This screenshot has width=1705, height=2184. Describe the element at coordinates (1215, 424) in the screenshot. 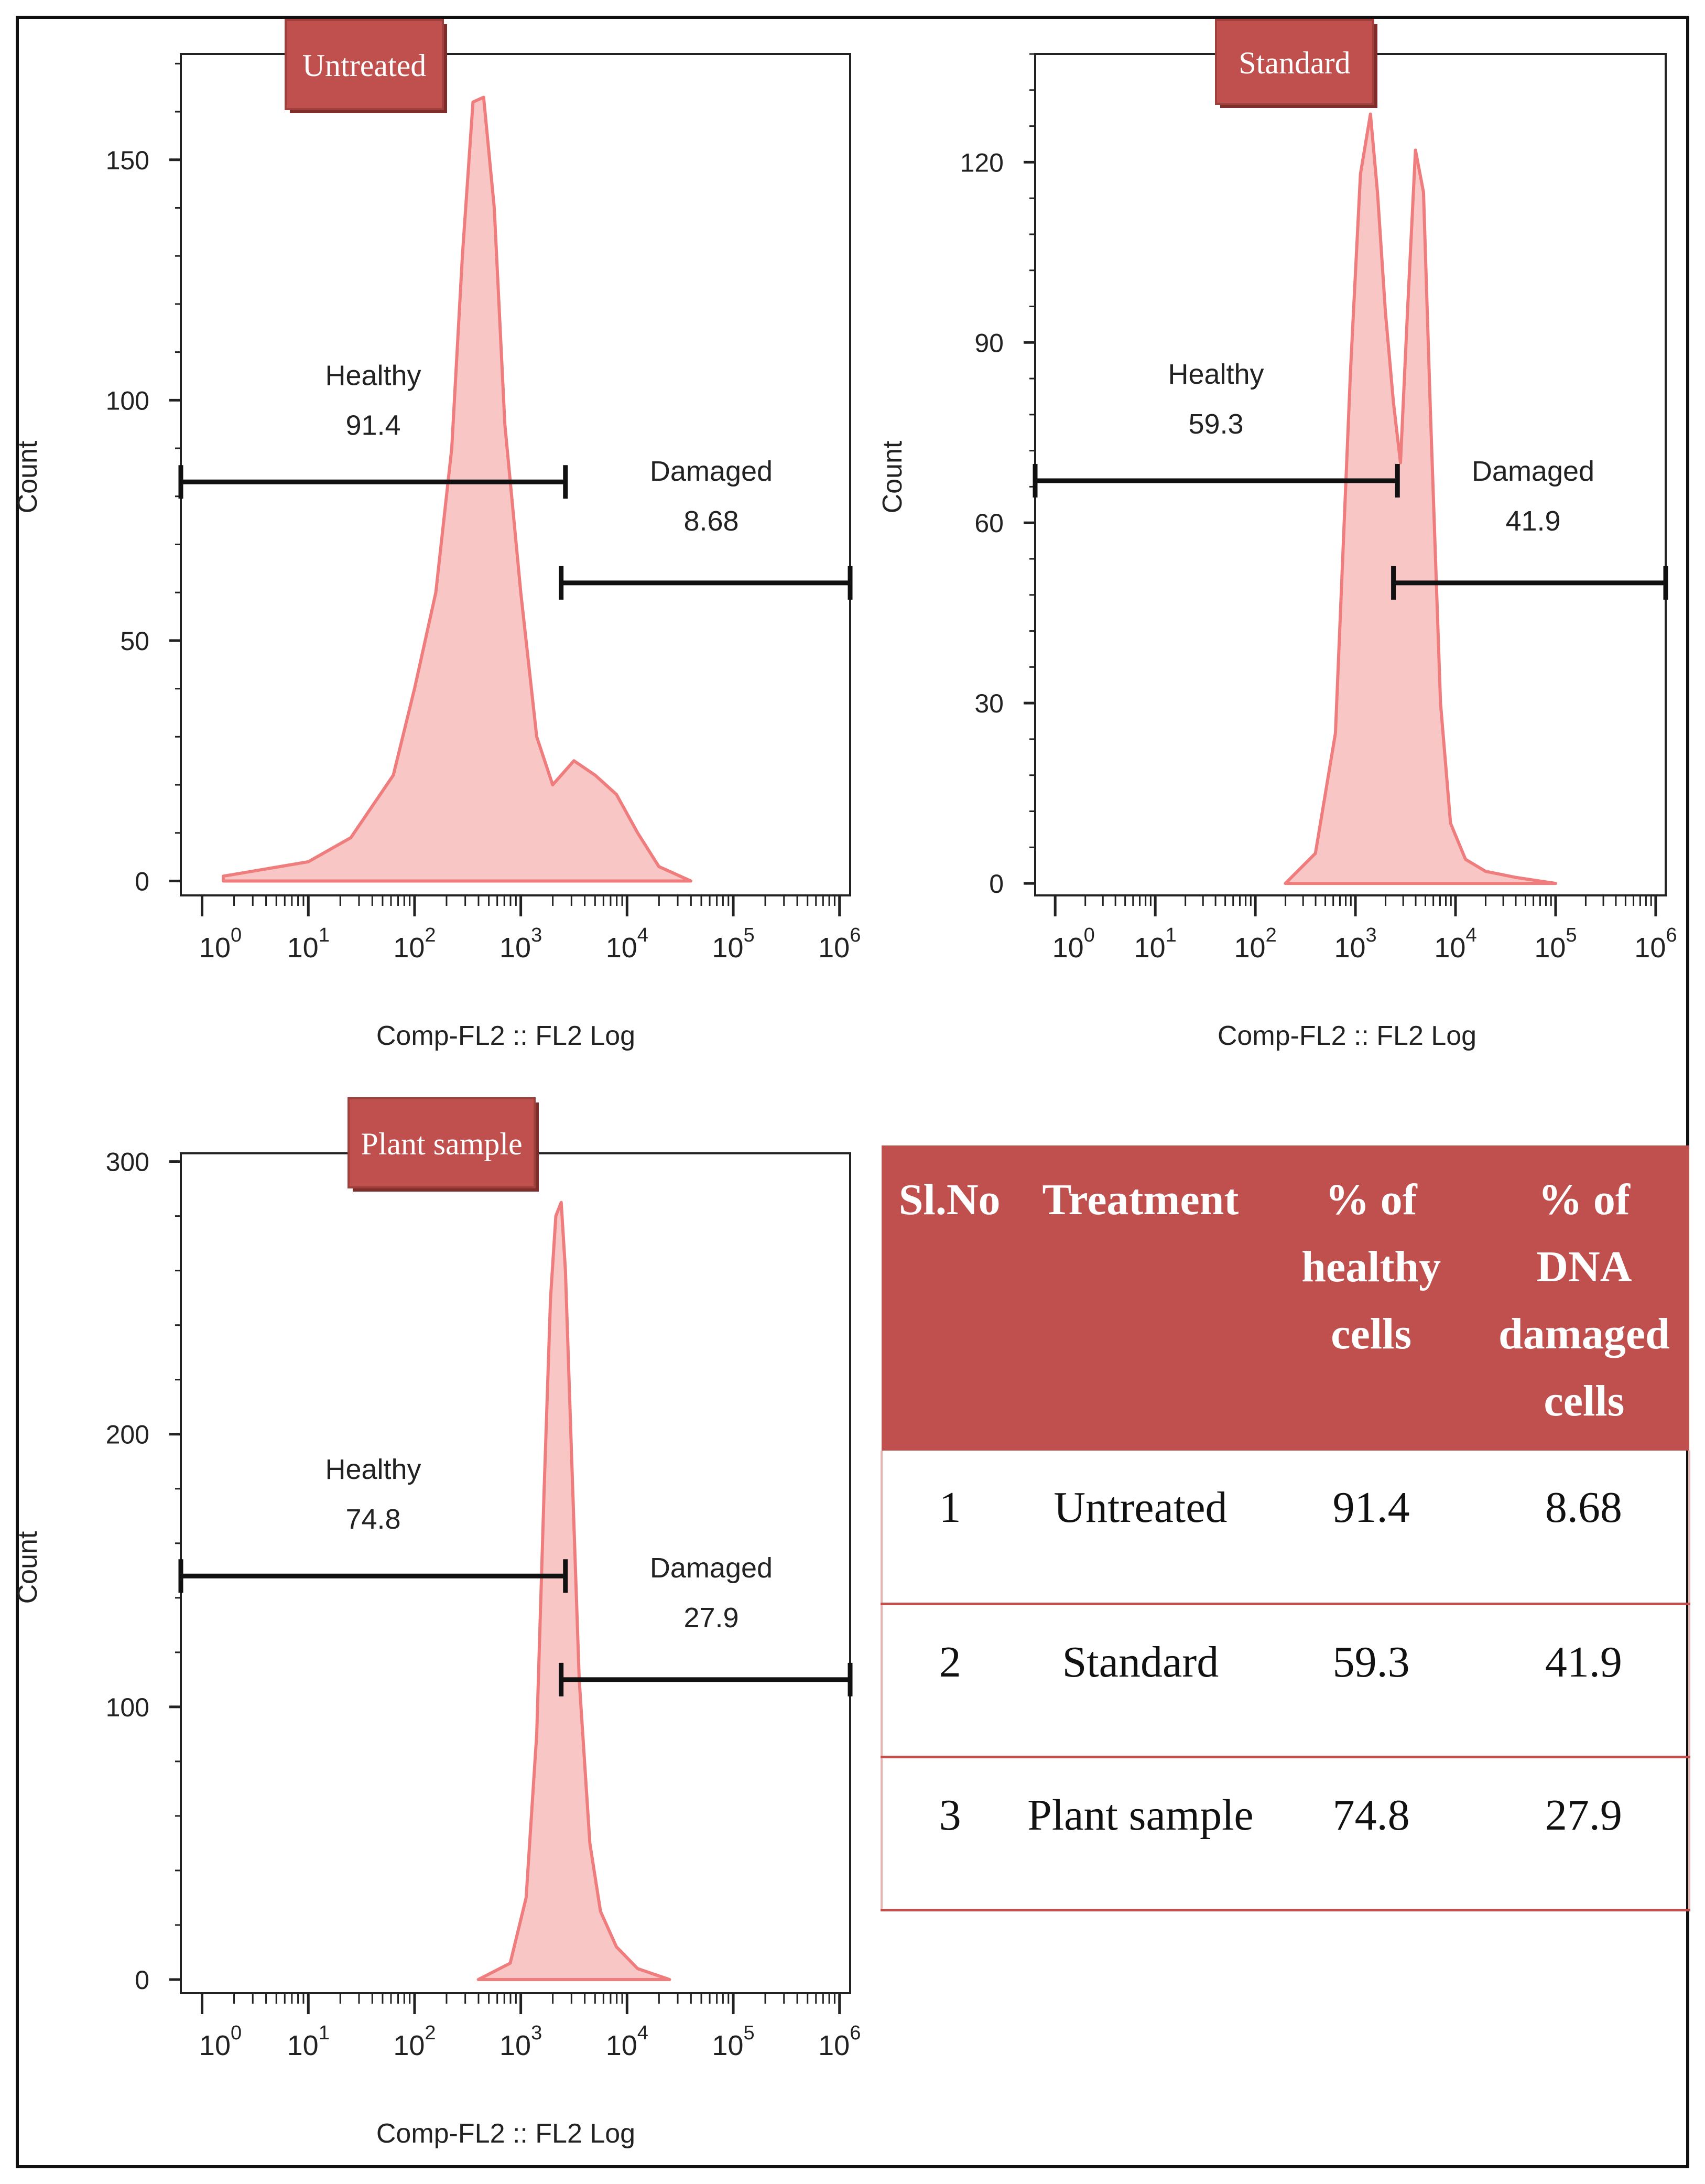

I see `gate-value-healthy: 59.3` at that location.